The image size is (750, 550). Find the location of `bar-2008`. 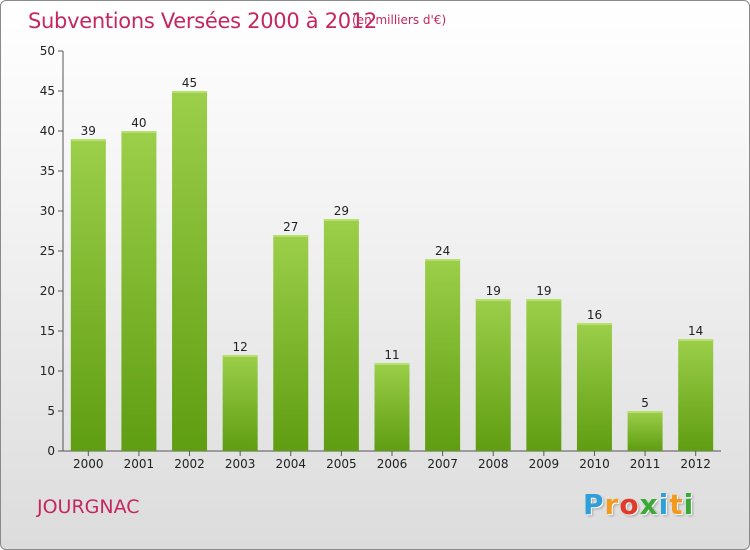

bar-2008 is located at coordinates (493, 375).